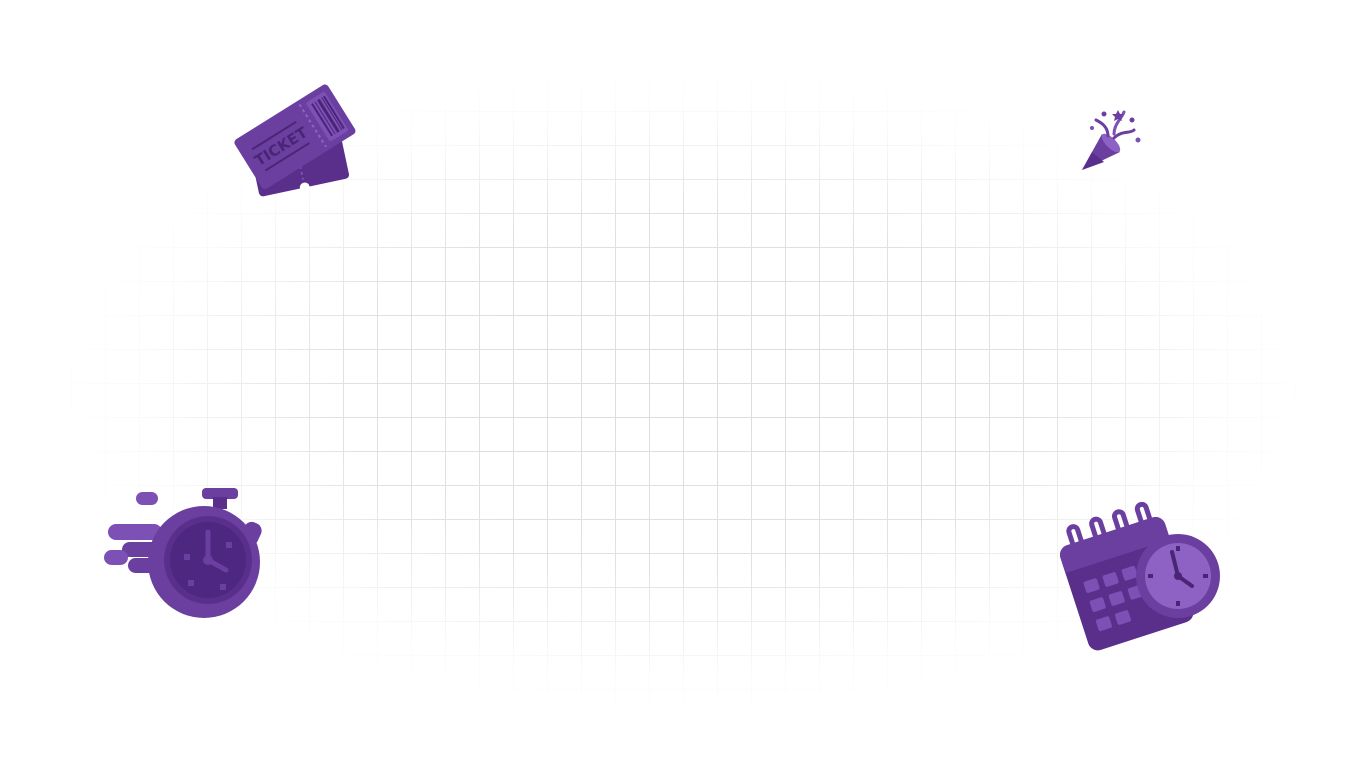 This screenshot has width=1366, height=768. What do you see at coordinates (184, 554) in the screenshot?
I see `stopwatch-icon` at bounding box center [184, 554].